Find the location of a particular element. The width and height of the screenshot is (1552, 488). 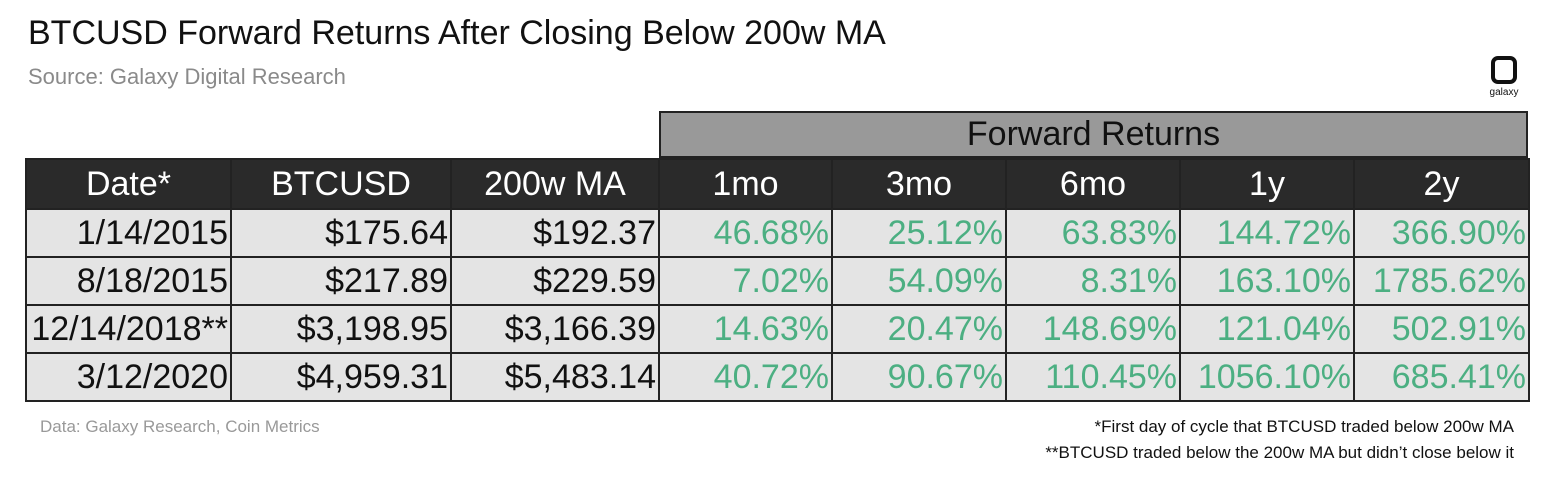

column-header: 6mo is located at coordinates (1093, 184).